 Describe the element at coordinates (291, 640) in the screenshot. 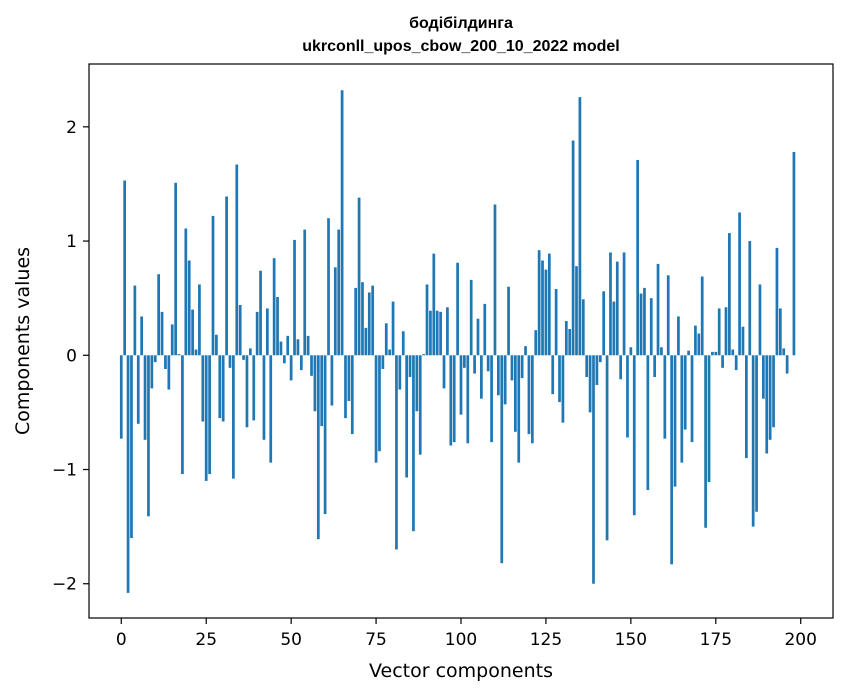

I see `x-tick-label: 50` at that location.